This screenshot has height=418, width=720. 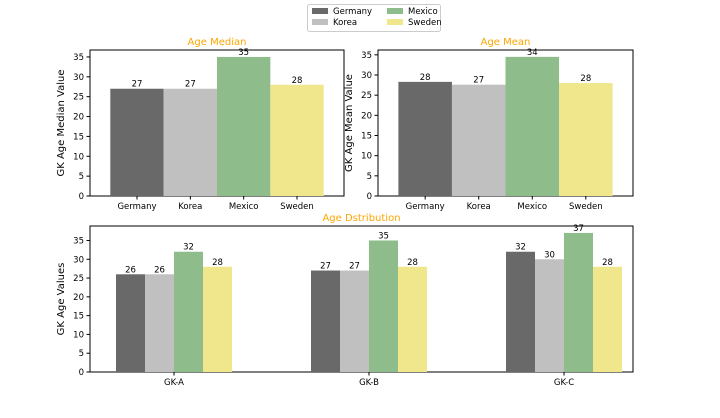 What do you see at coordinates (159, 323) in the screenshot?
I see `bar-gk-a-korea` at bounding box center [159, 323].